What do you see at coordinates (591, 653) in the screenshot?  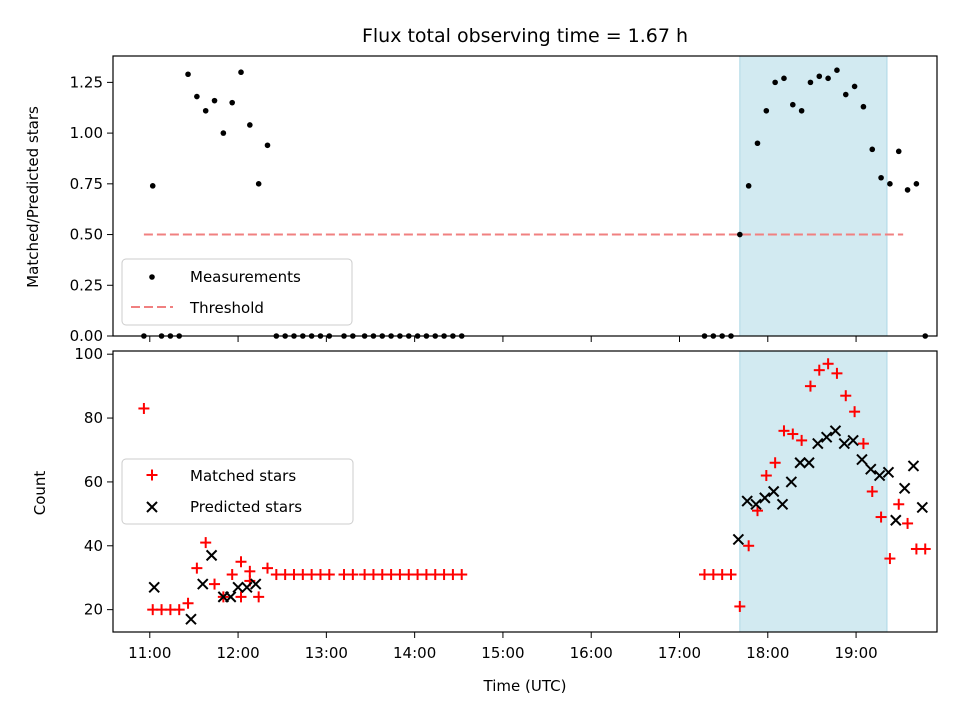 I see `x-tick-label: 16:00` at bounding box center [591, 653].